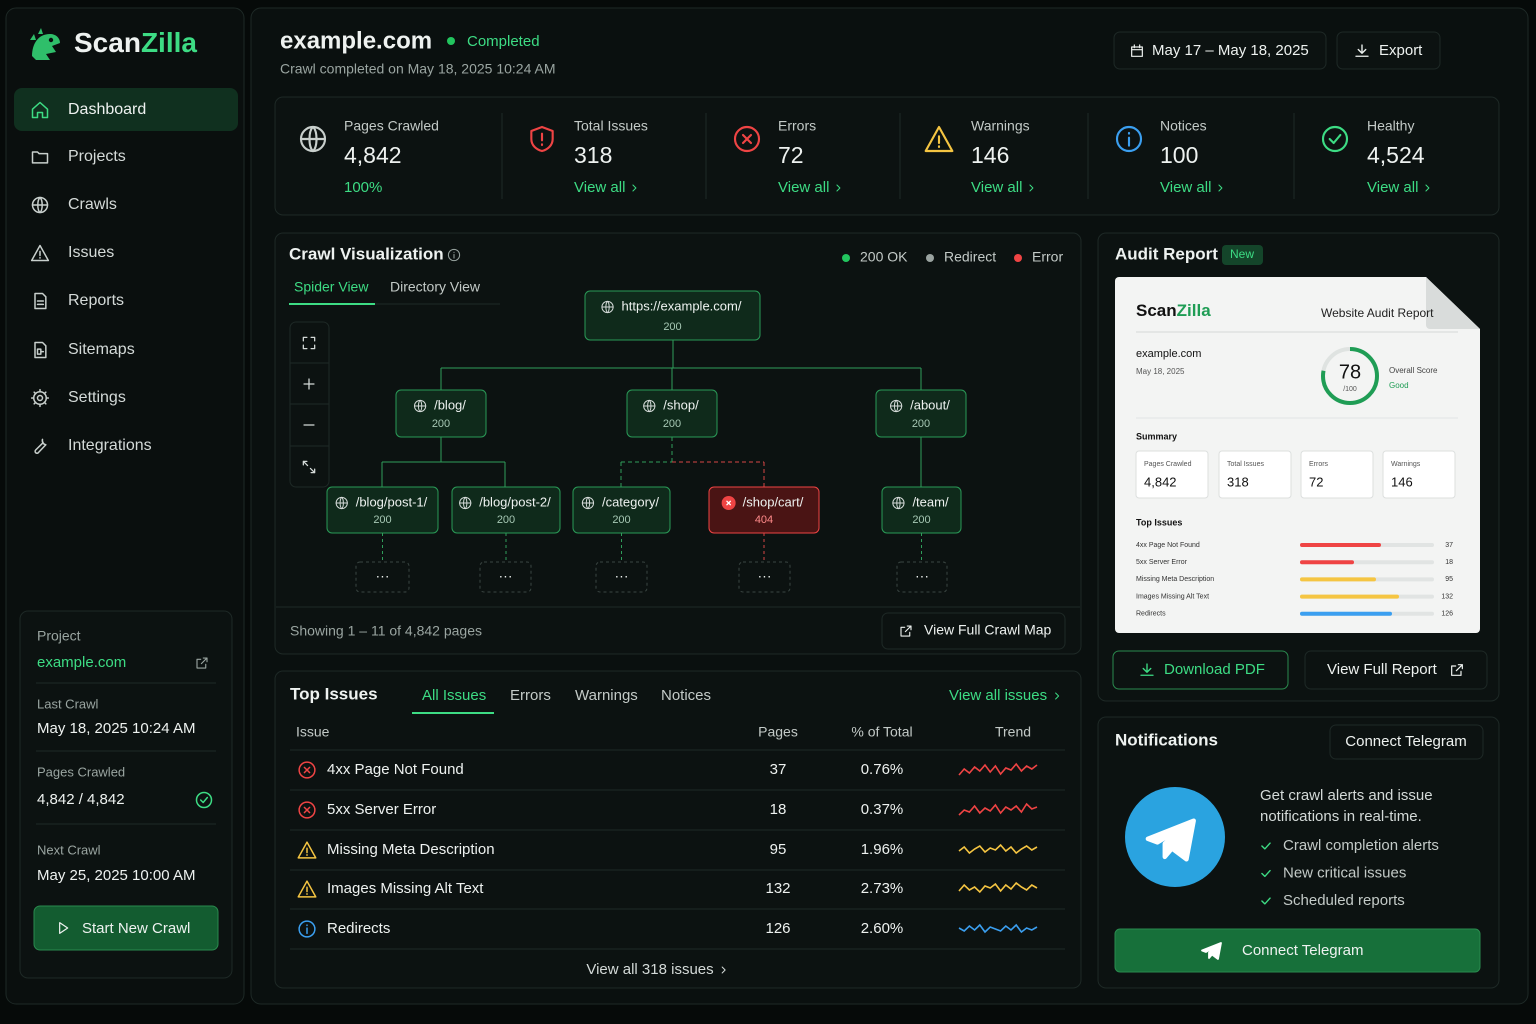 The height and width of the screenshot is (1024, 1536). What do you see at coordinates (1382, 669) in the screenshot?
I see `label: View Full Report` at bounding box center [1382, 669].